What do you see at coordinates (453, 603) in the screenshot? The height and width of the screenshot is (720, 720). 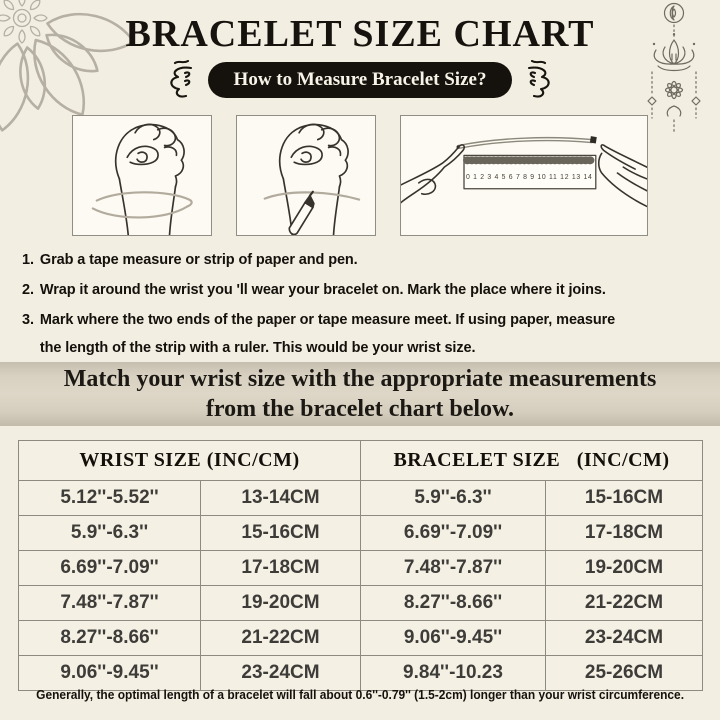 I see `bracelet-inch-cell: 8.27''-8.66''` at bounding box center [453, 603].